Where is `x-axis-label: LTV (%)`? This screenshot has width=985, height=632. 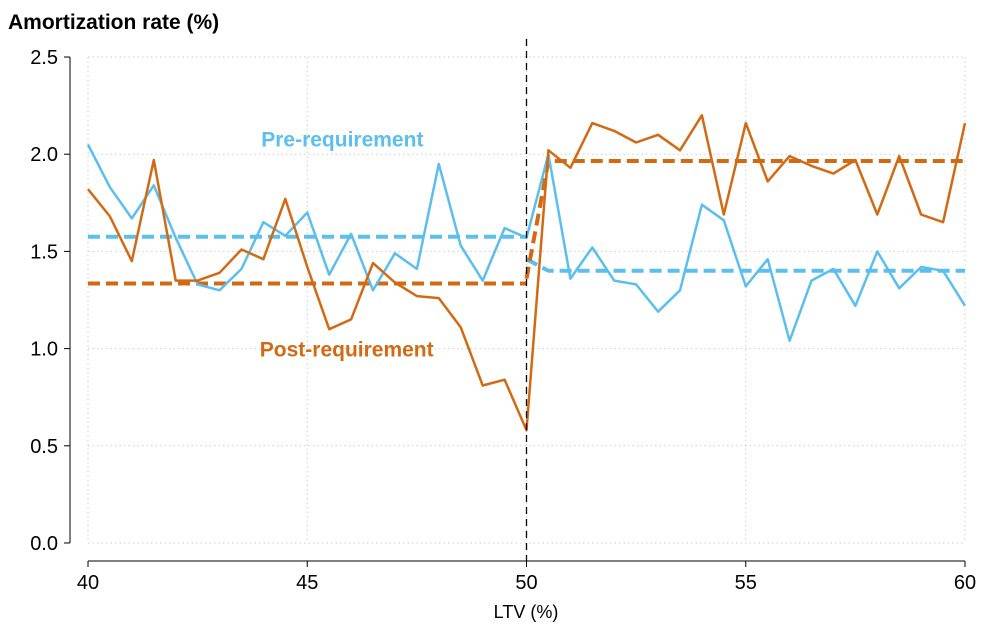
x-axis-label: LTV (%) is located at coordinates (526, 612).